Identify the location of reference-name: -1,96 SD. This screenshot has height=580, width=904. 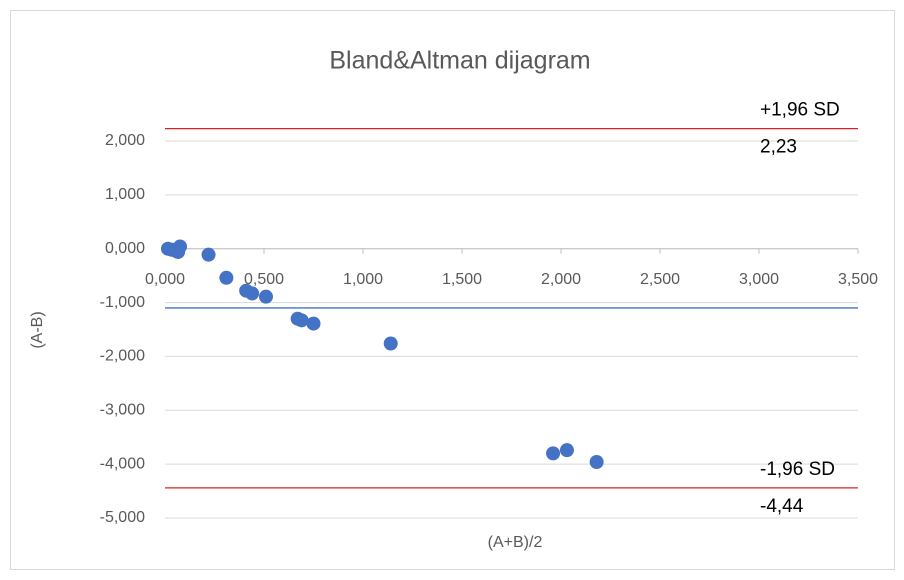
(797, 469).